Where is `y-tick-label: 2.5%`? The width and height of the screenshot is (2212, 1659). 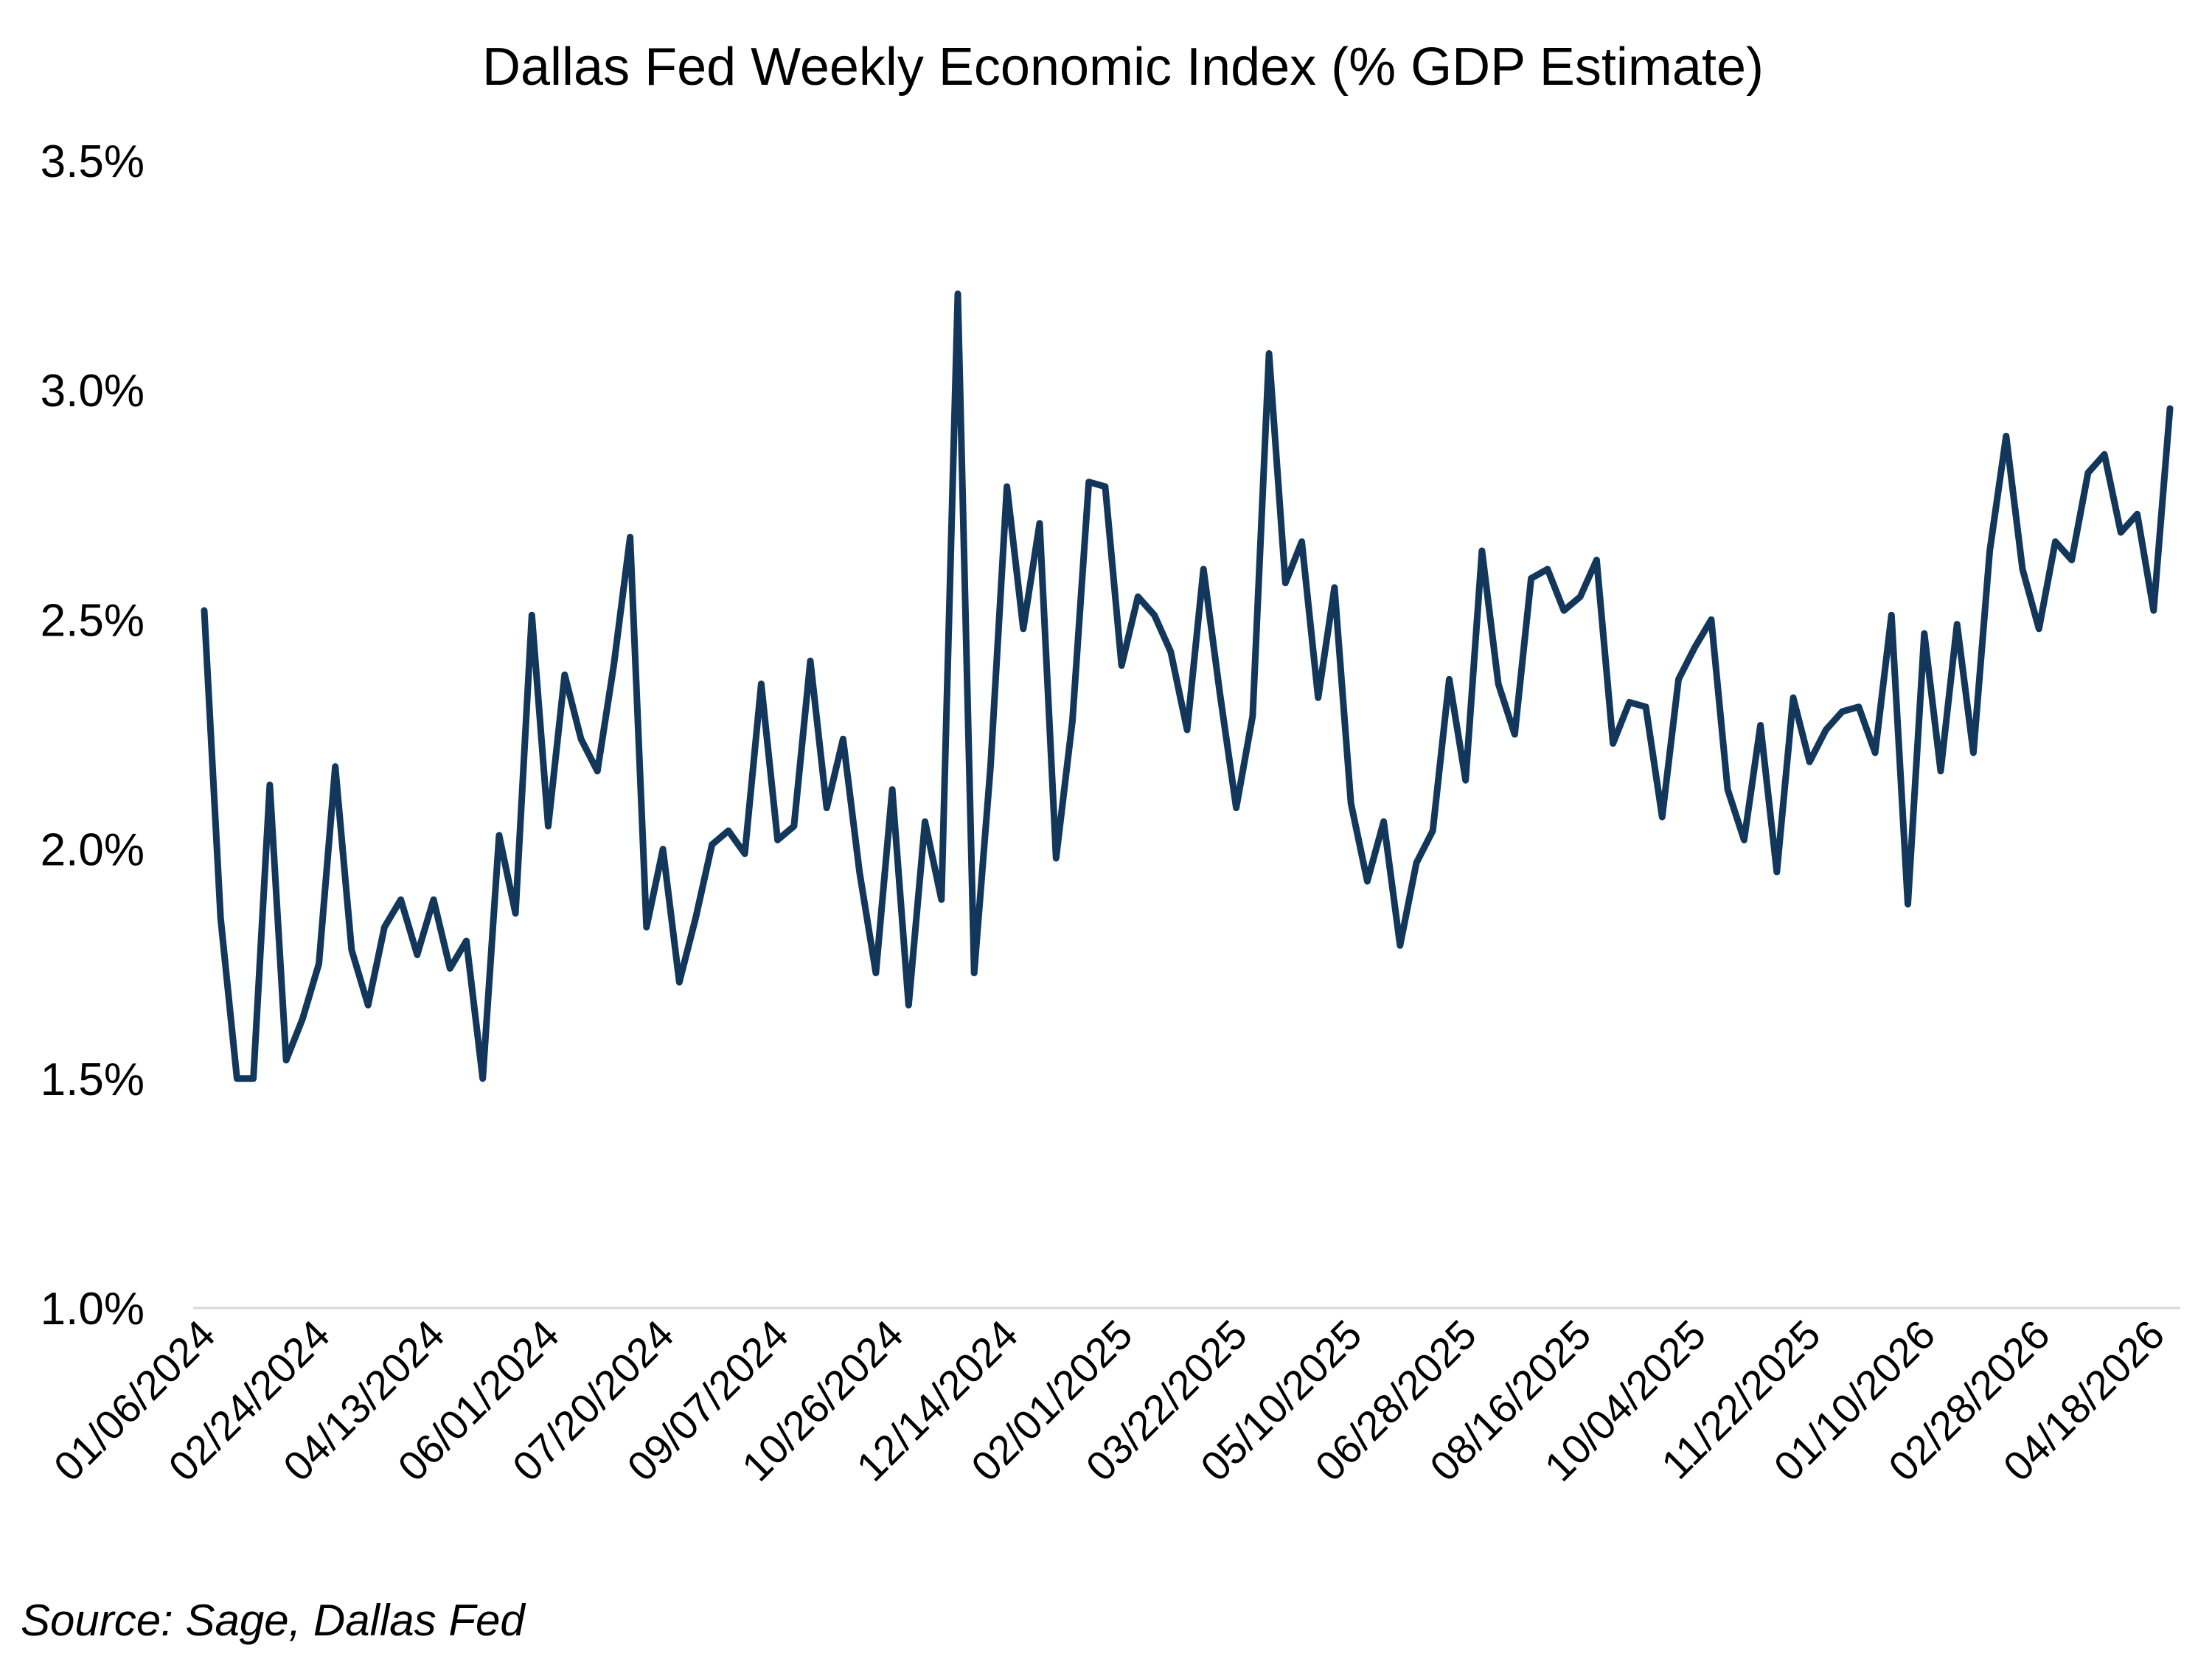
y-tick-label: 2.5% is located at coordinates (93, 620).